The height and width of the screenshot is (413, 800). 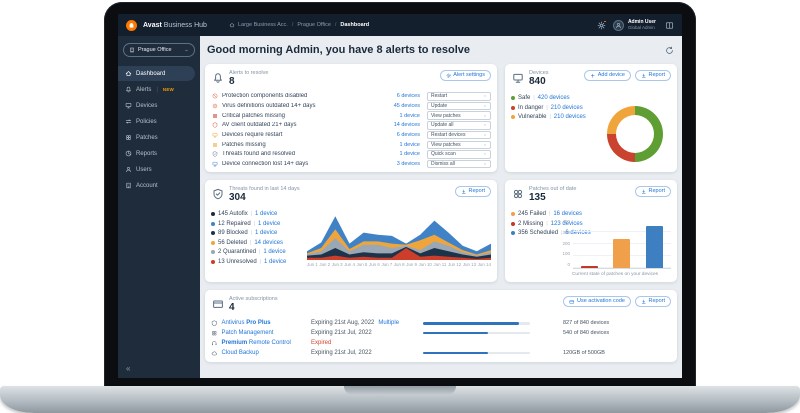 What do you see at coordinates (247, 333) in the screenshot?
I see `subscription-name-link: Patch Management` at bounding box center [247, 333].